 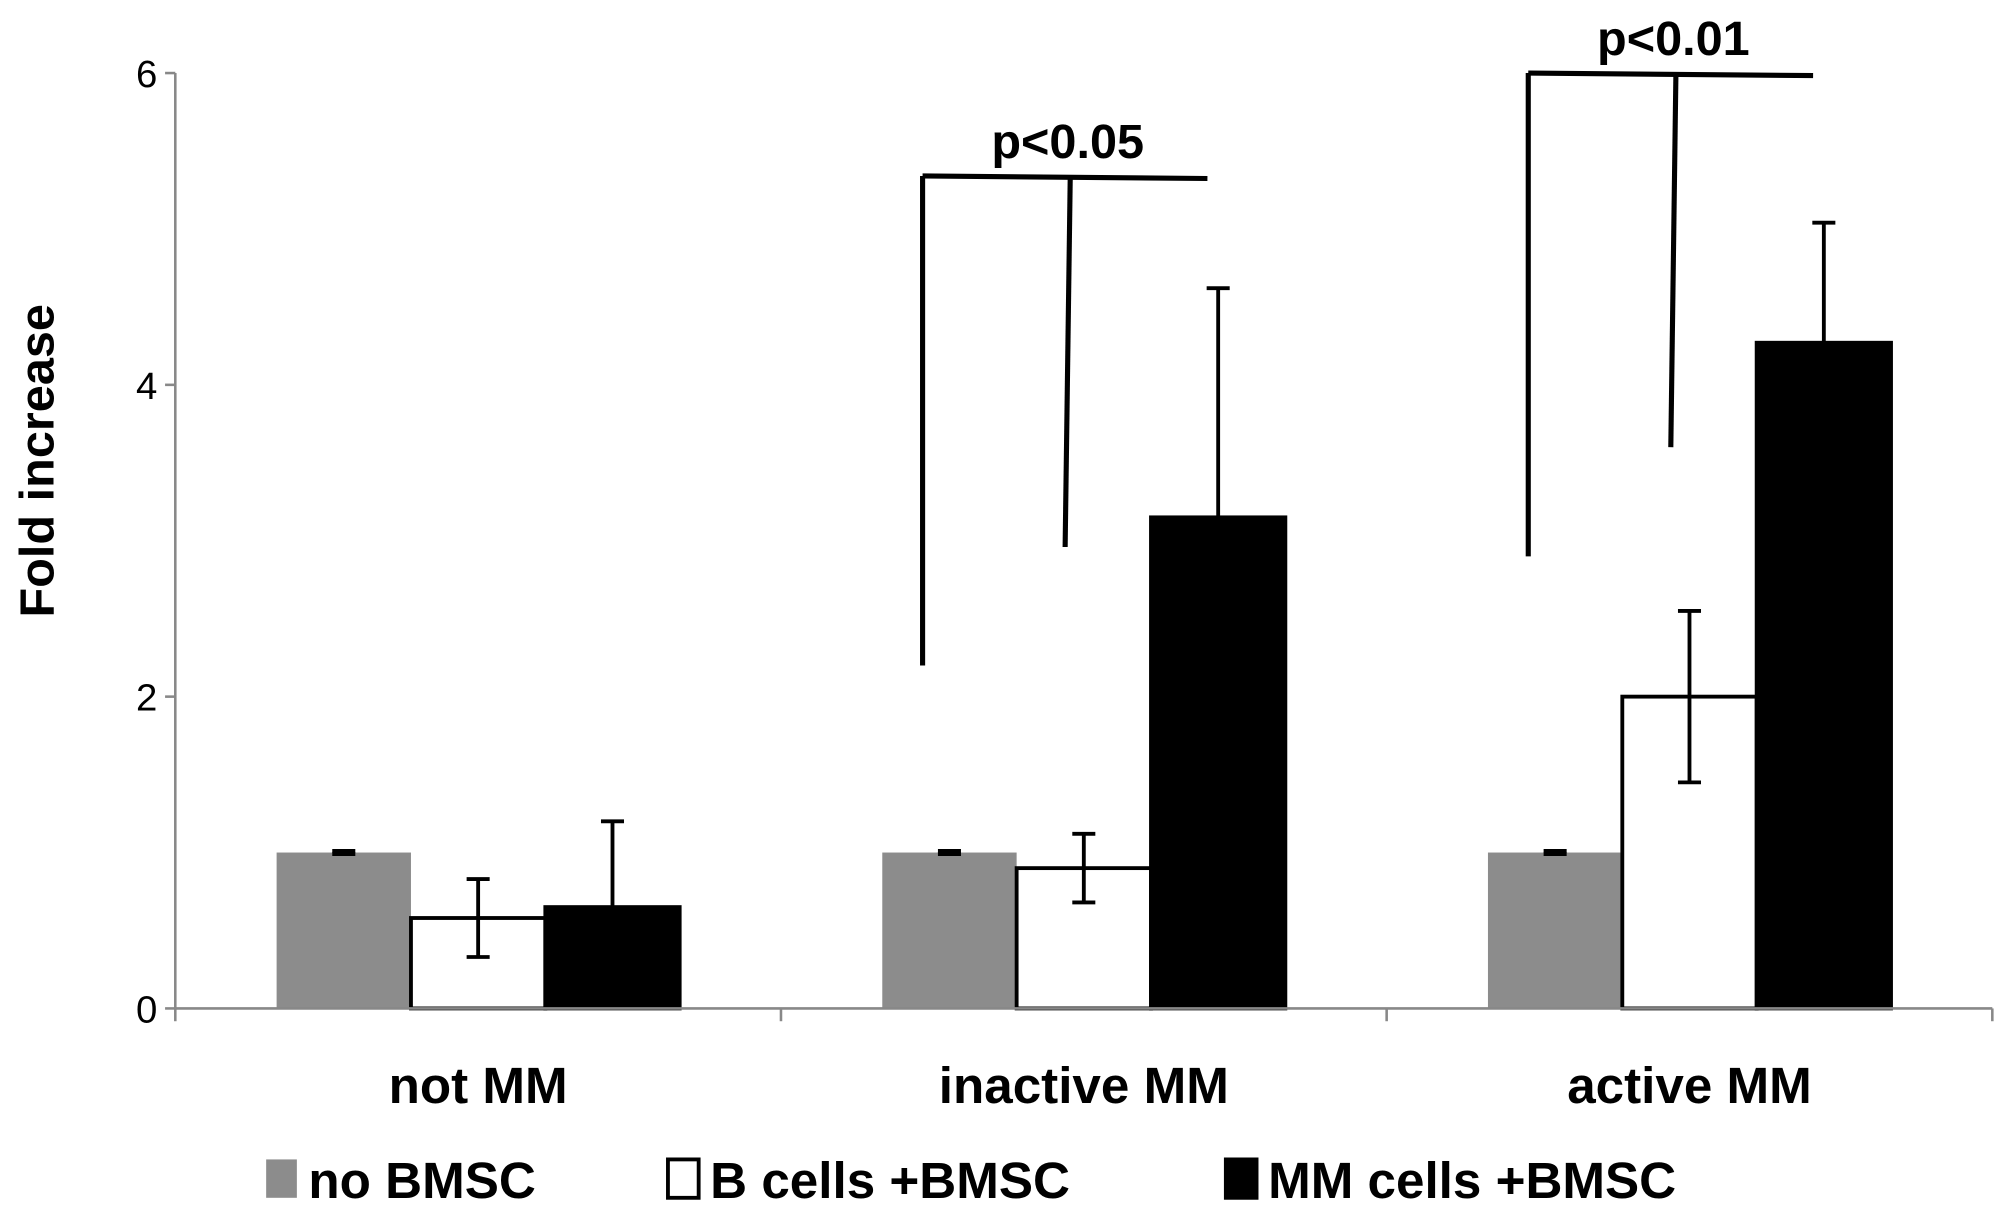 What do you see at coordinates (146, 386) in the screenshot?
I see `y-tick-label: 4` at bounding box center [146, 386].